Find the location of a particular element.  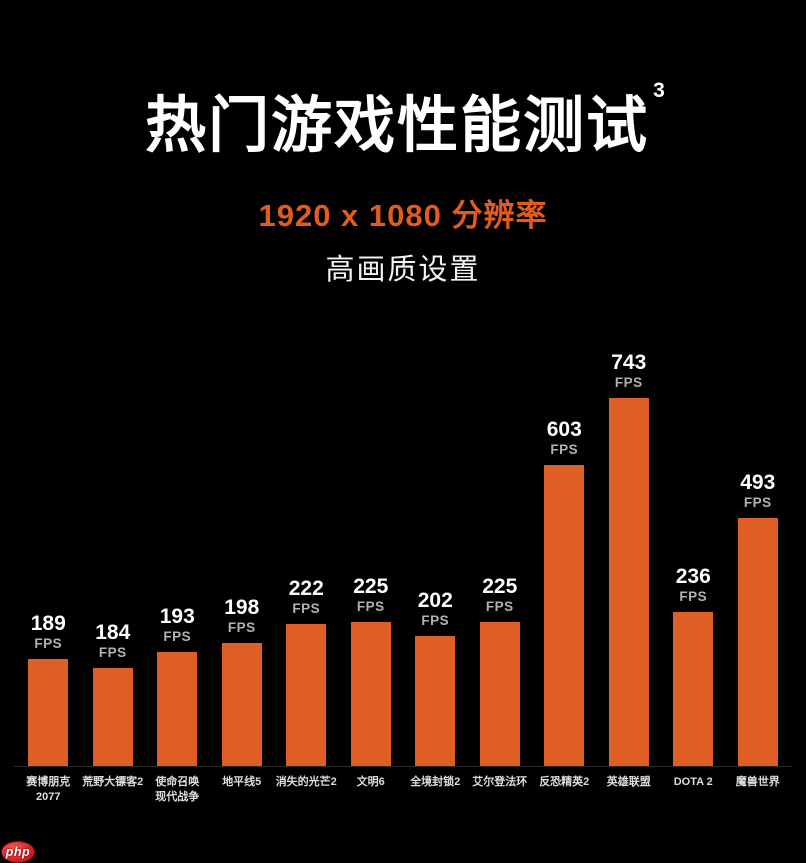

category-label: 地平线5 is located at coordinates (242, 782).